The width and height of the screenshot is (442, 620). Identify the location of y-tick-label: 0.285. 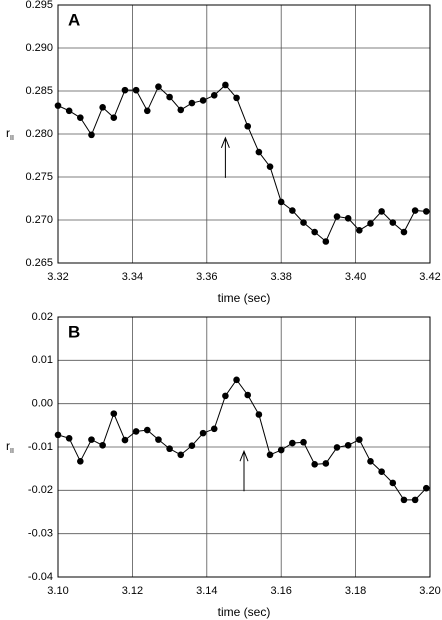
(39, 91).